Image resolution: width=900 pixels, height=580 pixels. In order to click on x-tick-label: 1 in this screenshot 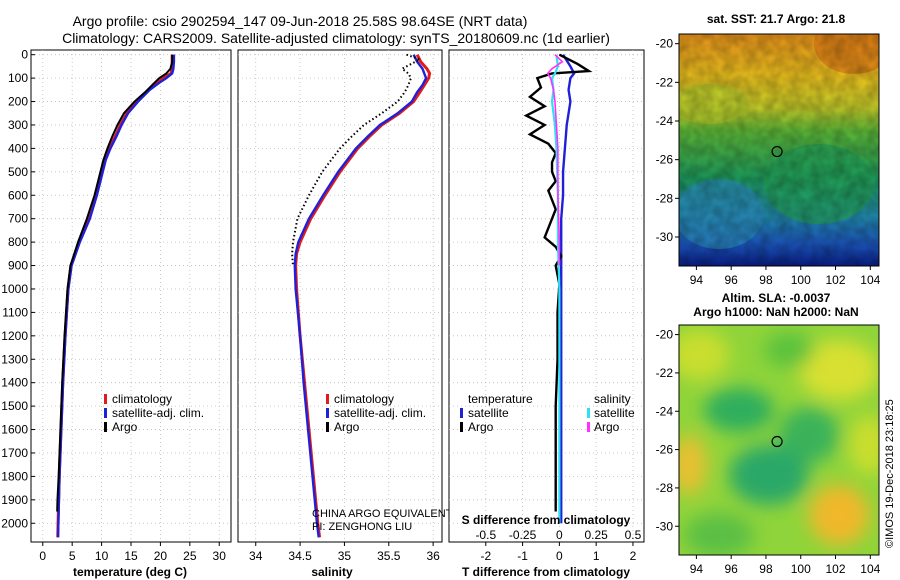, I will do `click(596, 556)`.